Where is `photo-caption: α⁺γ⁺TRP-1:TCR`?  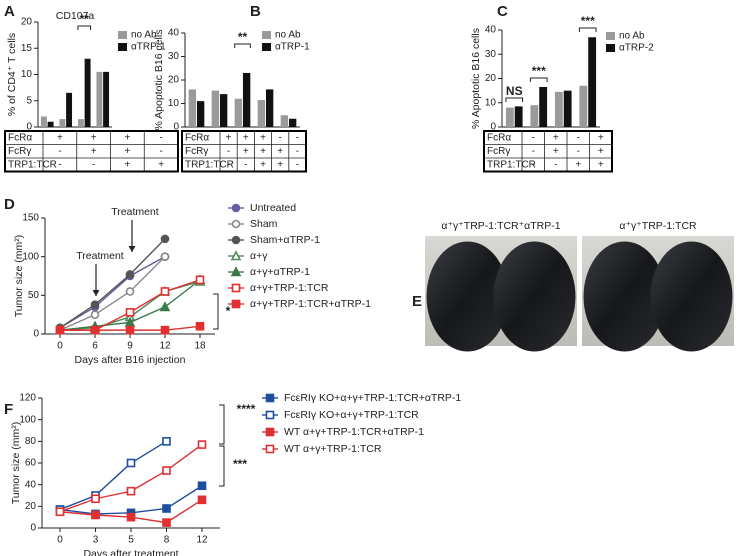
photo-caption: α⁺γ⁺TRP-1:TCR is located at coordinates (658, 226).